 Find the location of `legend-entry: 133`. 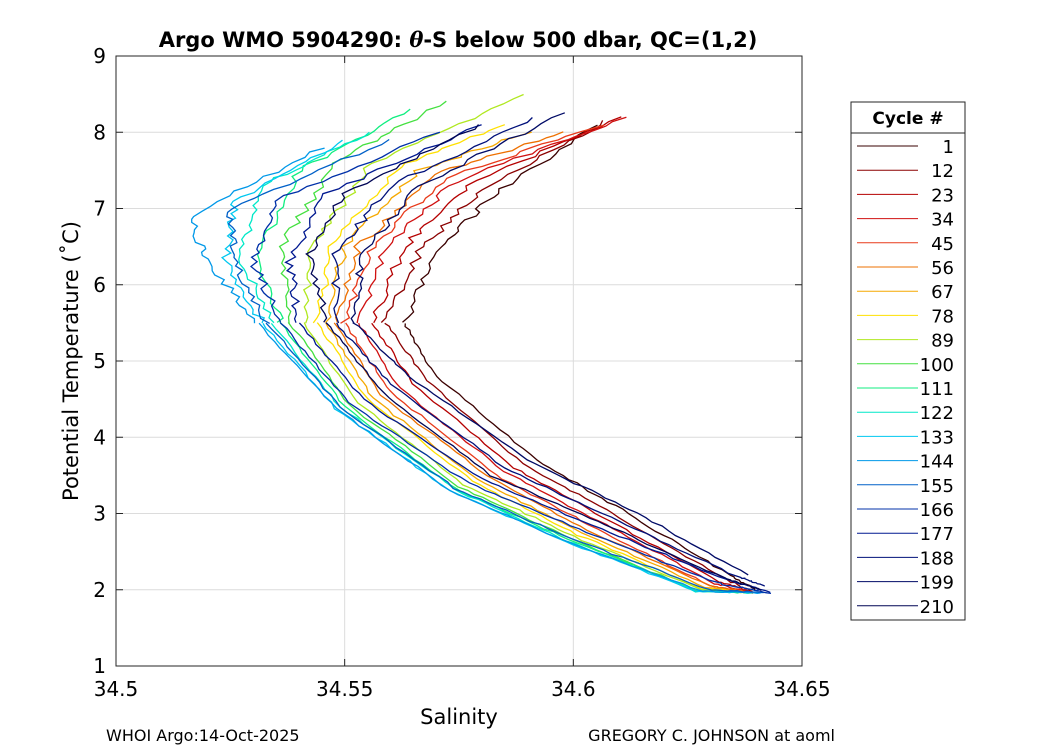

legend-entry: 133 is located at coordinates (905, 437).